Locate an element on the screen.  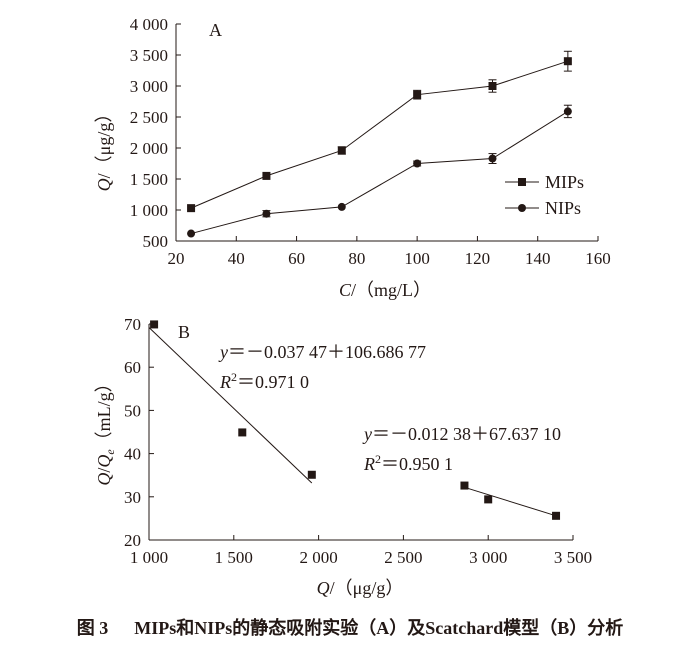
panel-a-x-tick-label: 40 is located at coordinates (236, 258).